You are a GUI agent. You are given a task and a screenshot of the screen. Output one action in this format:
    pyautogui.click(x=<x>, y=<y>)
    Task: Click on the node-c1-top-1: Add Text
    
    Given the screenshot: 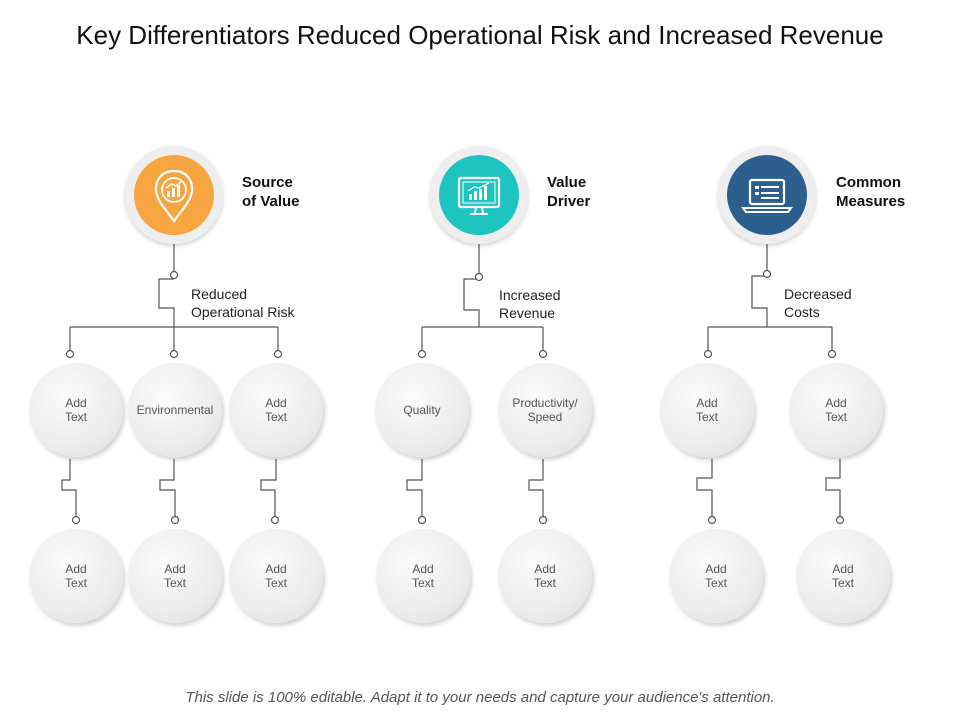 What is the action you would take?
    pyautogui.click(x=76, y=410)
    